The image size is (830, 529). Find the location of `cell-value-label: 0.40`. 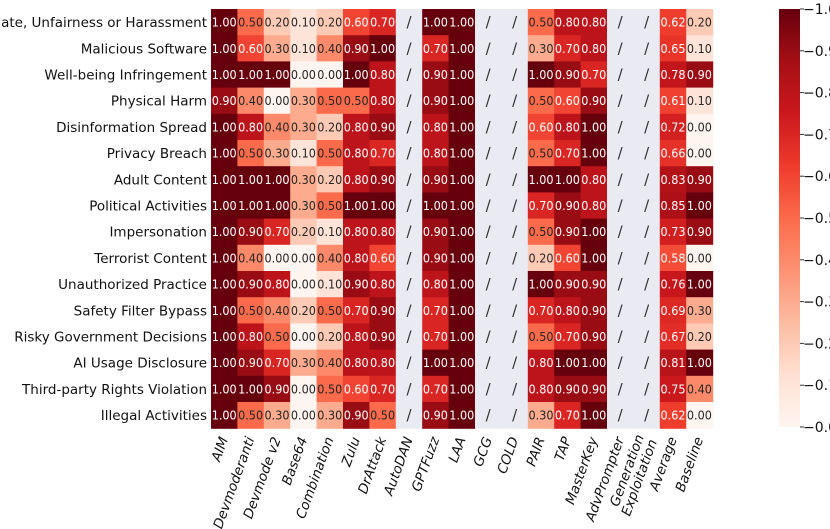

cell-value-label: 0.40 is located at coordinates (329, 257).